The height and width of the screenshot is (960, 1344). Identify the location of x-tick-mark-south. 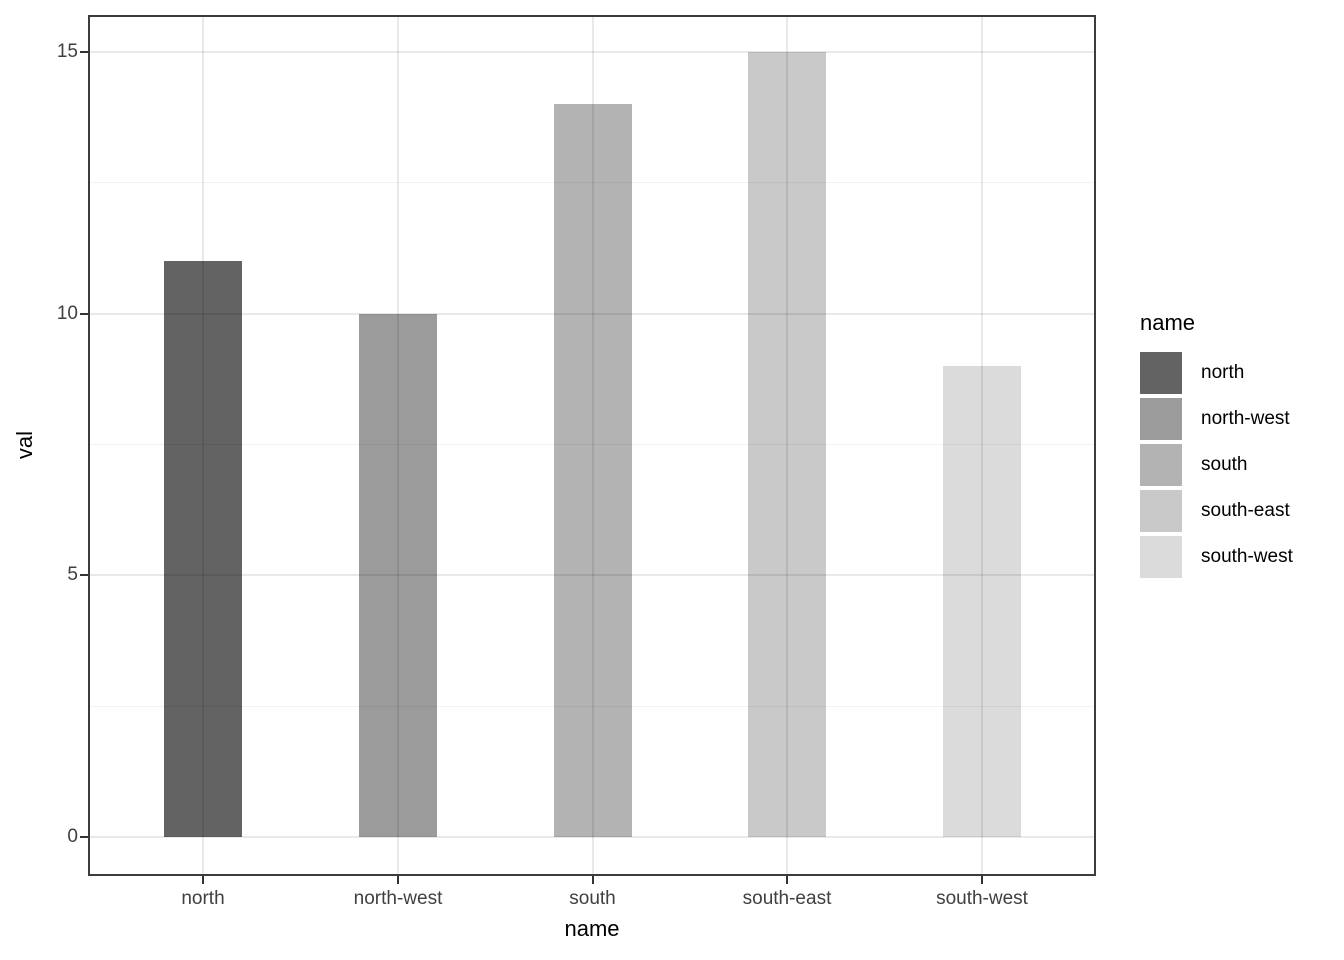
(592, 880).